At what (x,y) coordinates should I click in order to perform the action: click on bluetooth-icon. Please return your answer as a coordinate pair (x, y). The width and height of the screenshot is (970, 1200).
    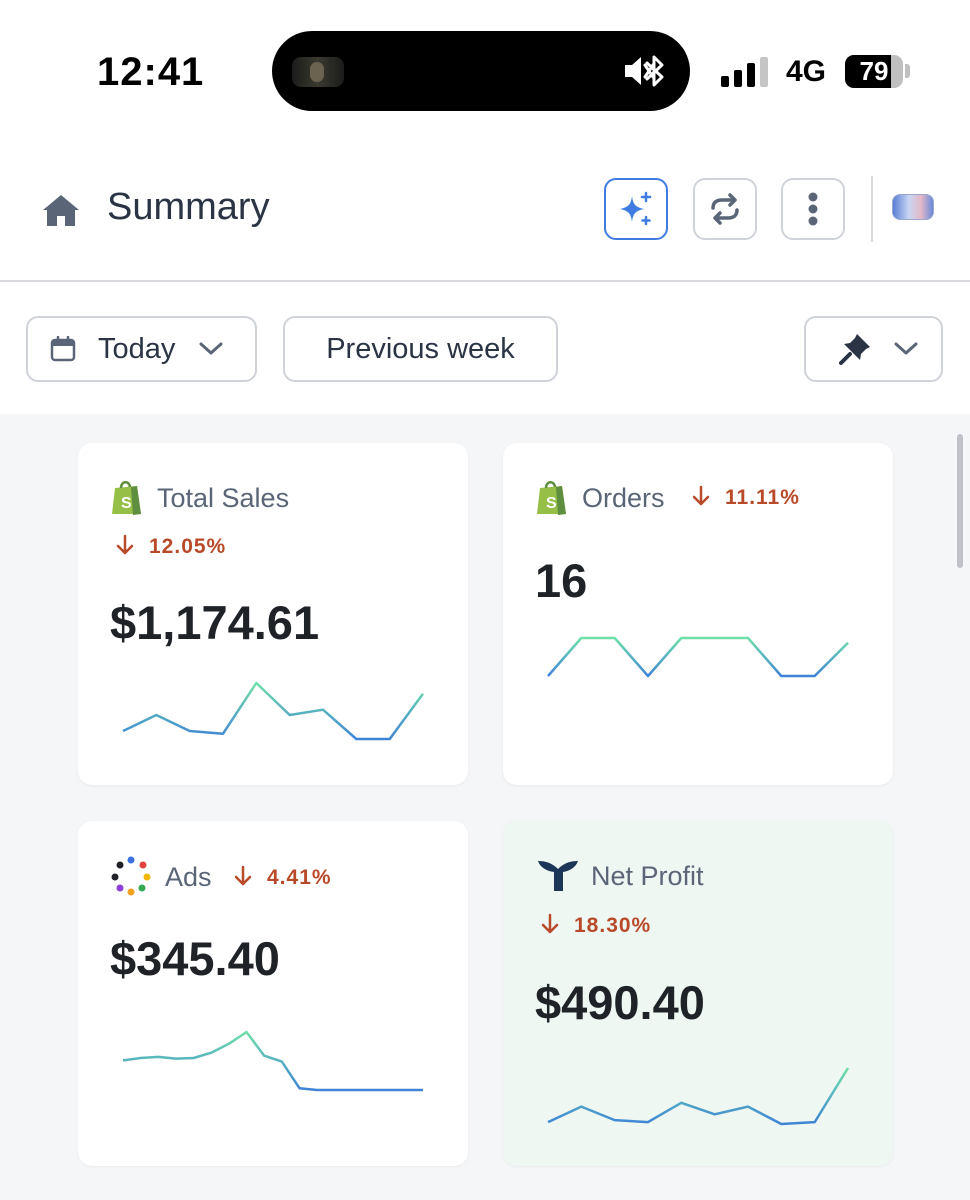
    Looking at the image, I should click on (654, 71).